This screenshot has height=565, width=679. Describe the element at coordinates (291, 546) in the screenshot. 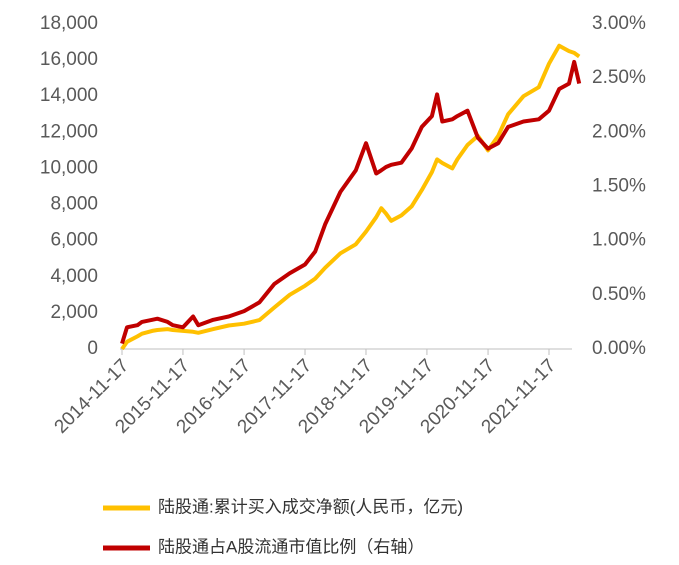

I see `legend-label: 陆股通占A股流通市值比例（右轴）` at that location.